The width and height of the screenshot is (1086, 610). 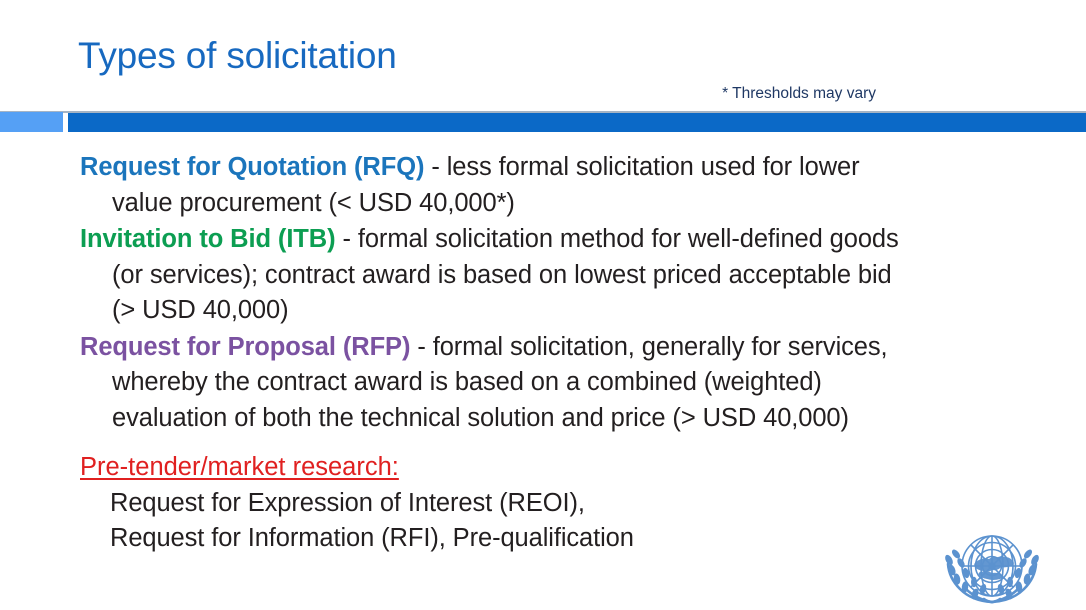 What do you see at coordinates (799, 93) in the screenshot?
I see `threshold-footnote: * Thresholds may vary` at bounding box center [799, 93].